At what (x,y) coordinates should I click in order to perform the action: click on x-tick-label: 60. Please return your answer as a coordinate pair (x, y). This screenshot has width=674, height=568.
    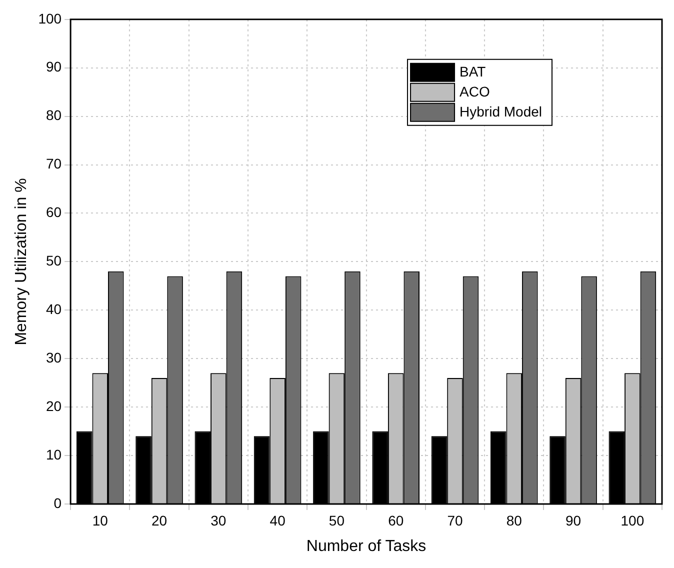
    Looking at the image, I should click on (396, 520).